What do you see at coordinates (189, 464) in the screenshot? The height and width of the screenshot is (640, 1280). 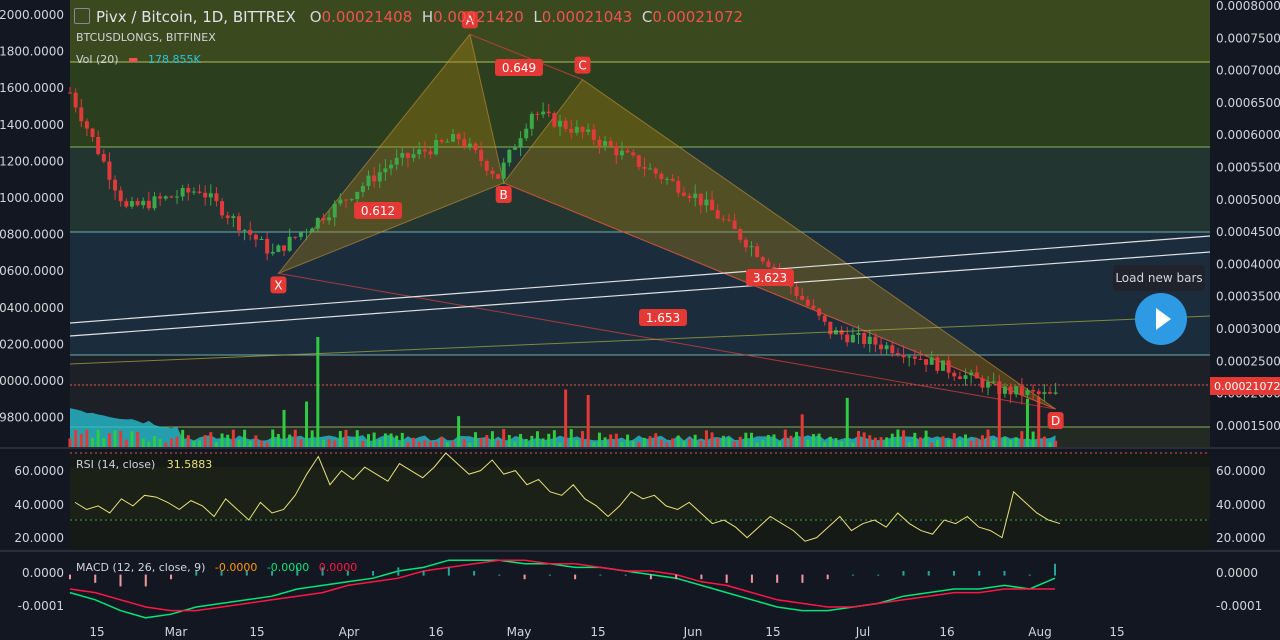 I see `rsi-value: 31.5883` at bounding box center [189, 464].